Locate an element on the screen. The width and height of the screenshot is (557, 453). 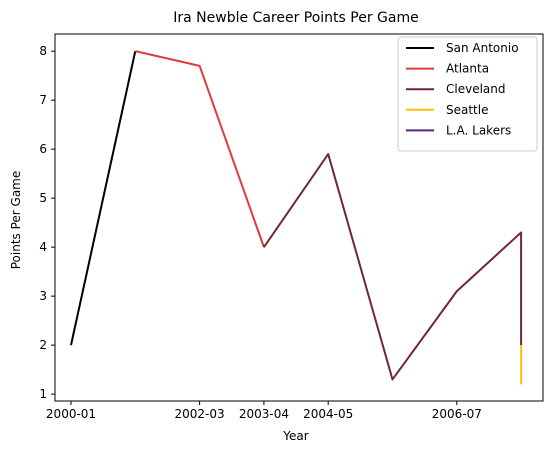
legend-label: Cleveland is located at coordinates (476, 89).